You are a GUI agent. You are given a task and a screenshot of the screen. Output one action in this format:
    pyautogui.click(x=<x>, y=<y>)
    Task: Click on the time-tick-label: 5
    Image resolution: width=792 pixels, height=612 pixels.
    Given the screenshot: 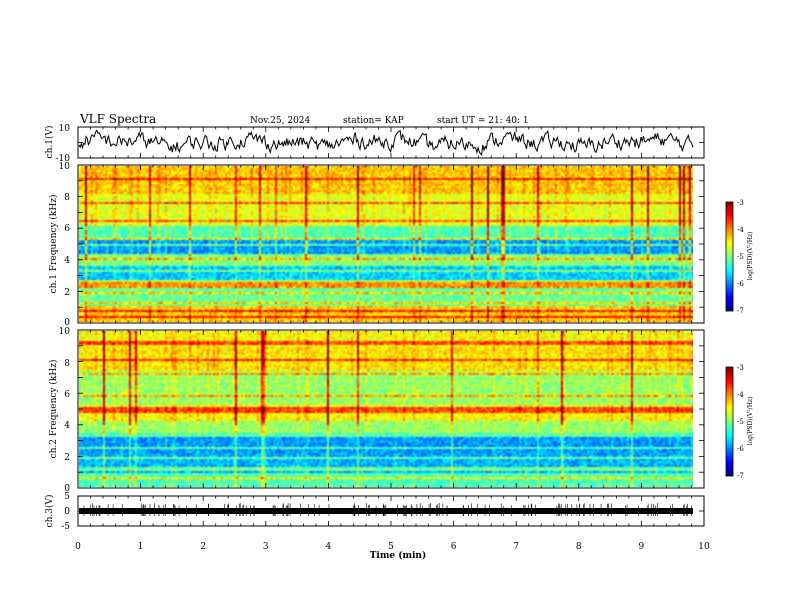 What is the action you would take?
    pyautogui.click(x=391, y=547)
    